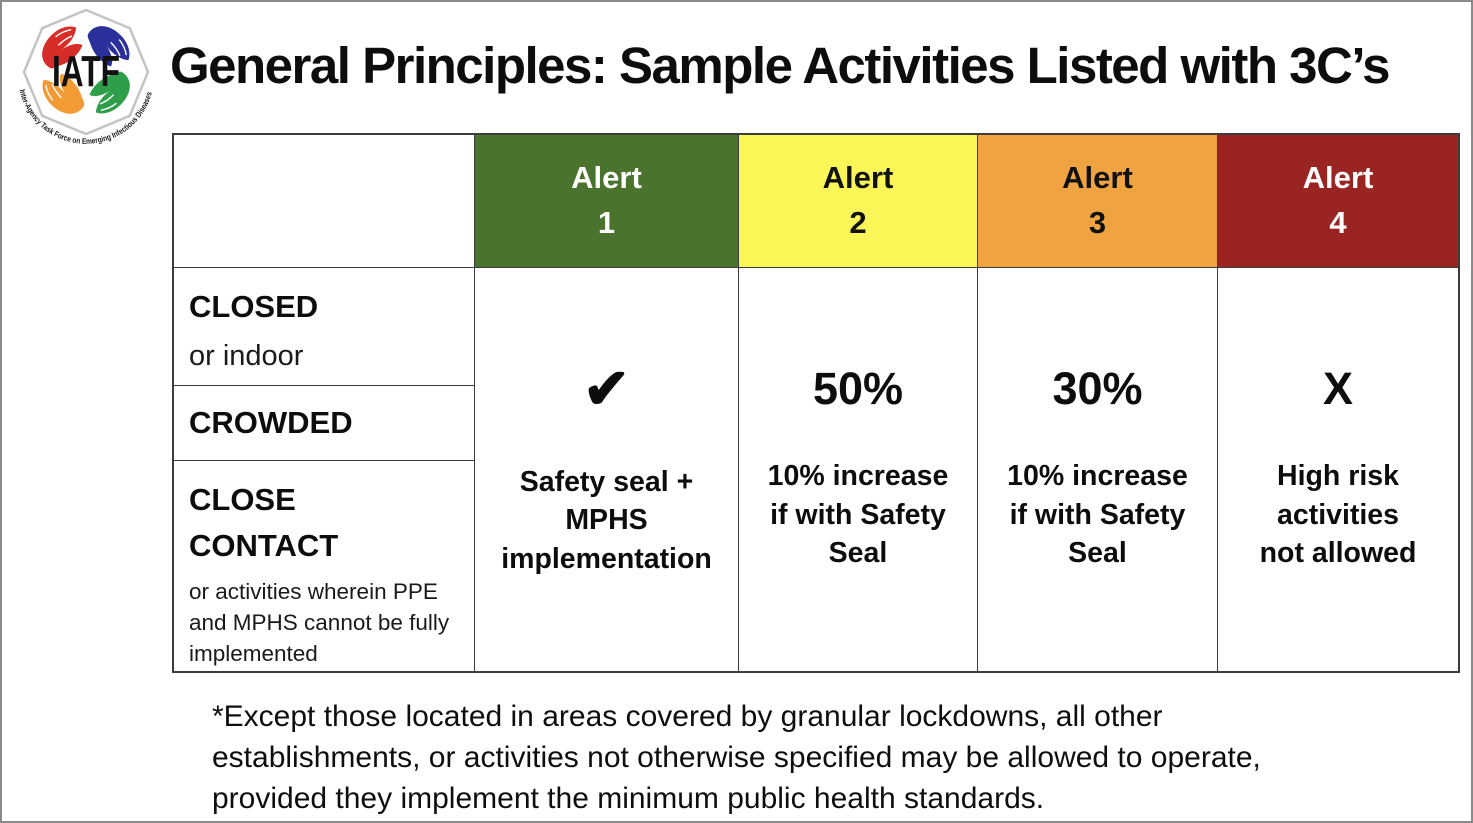  I want to click on orange-hand-icon, so click(63, 94).